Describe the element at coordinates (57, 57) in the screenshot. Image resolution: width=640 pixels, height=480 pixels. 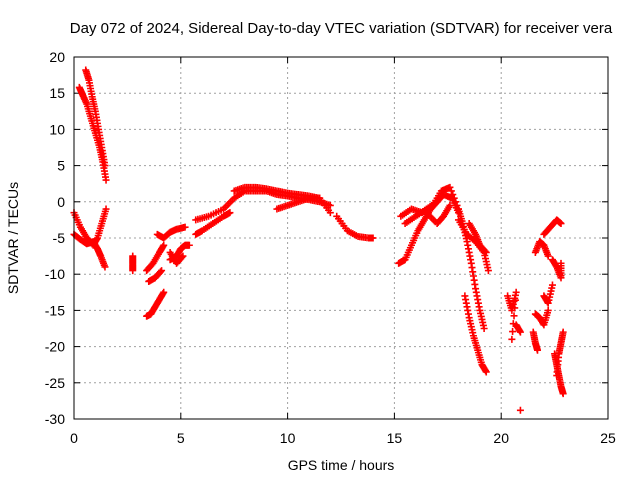
I see `y-tick-label: 20` at that location.